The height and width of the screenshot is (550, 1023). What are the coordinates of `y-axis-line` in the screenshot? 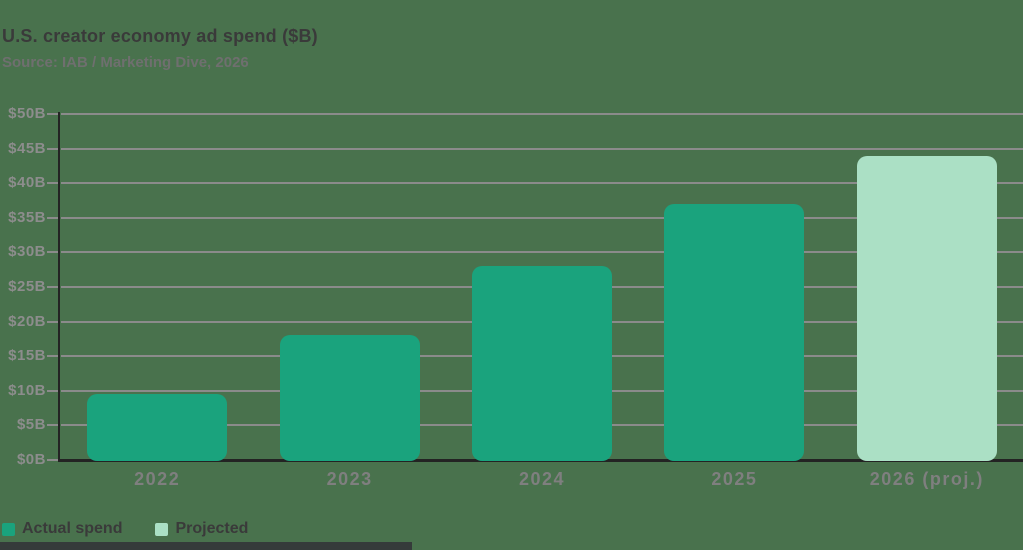 It's located at (59, 286).